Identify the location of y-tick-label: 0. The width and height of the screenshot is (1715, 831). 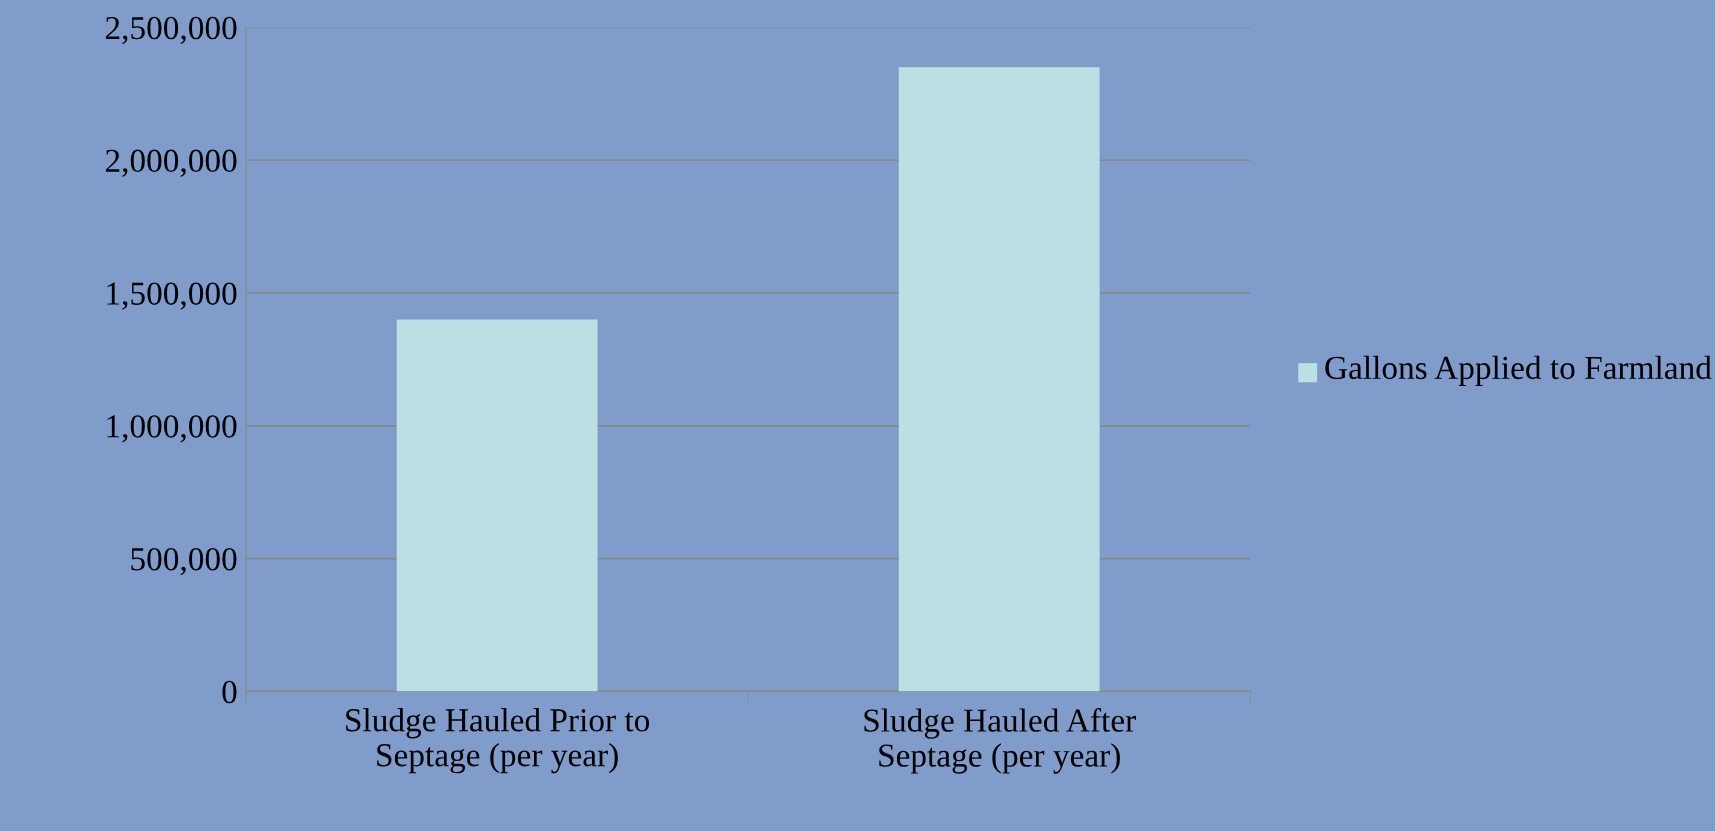
(229, 692).